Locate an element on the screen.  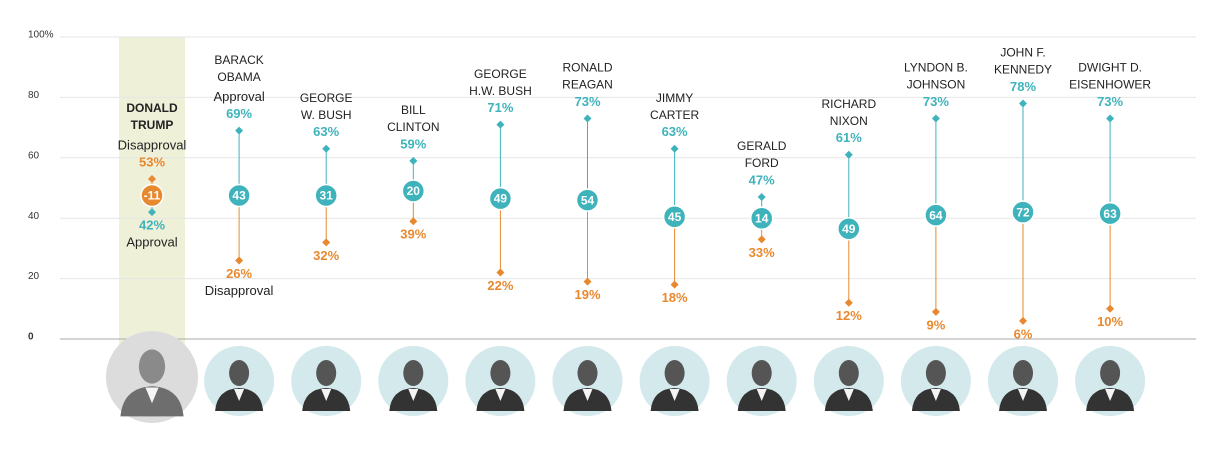
value-label: 26% is located at coordinates (239, 273).